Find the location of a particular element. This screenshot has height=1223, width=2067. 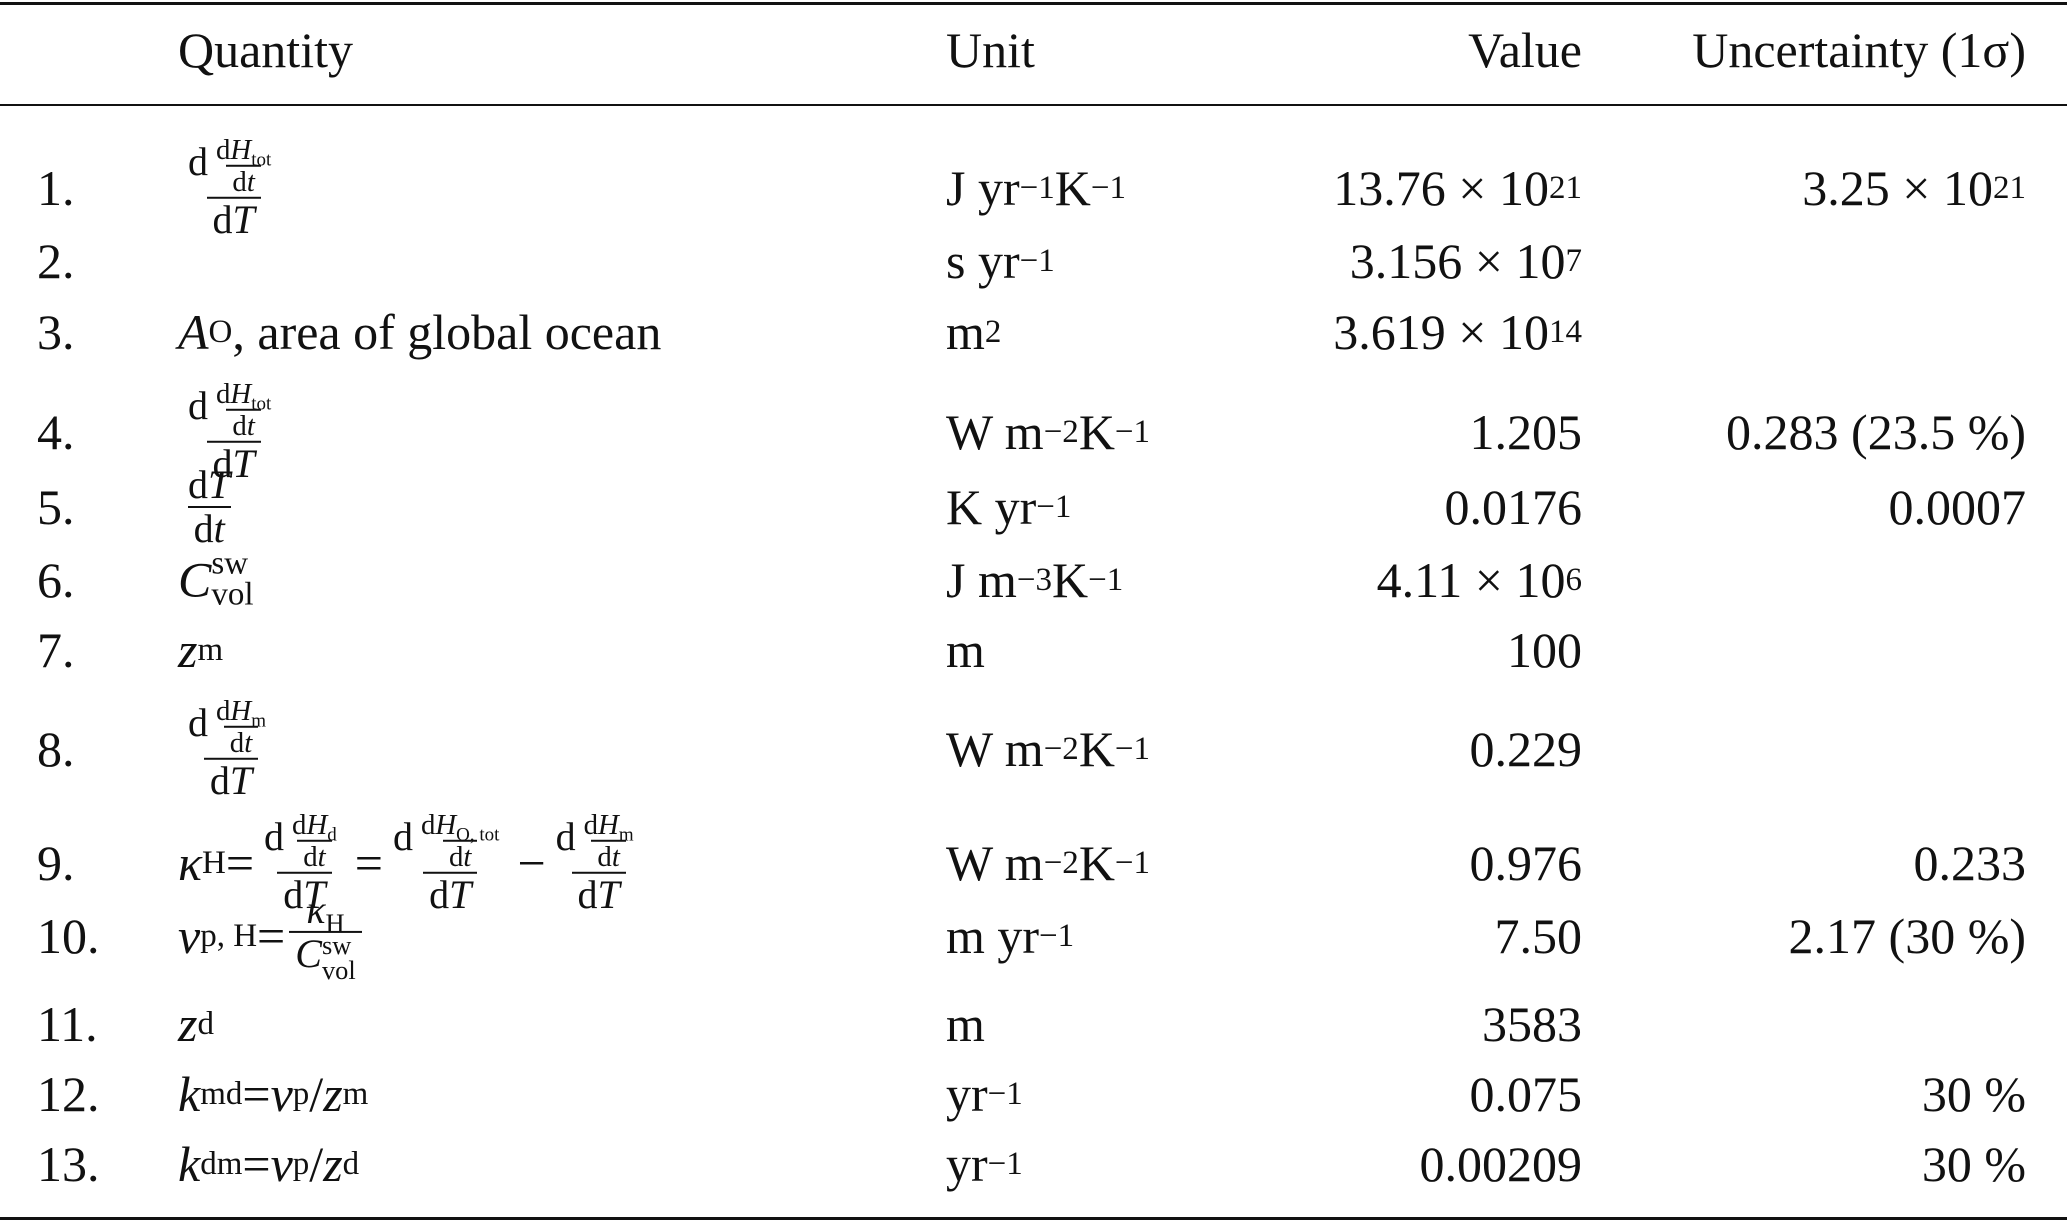

text: 0.229 is located at coordinates (1526, 749).